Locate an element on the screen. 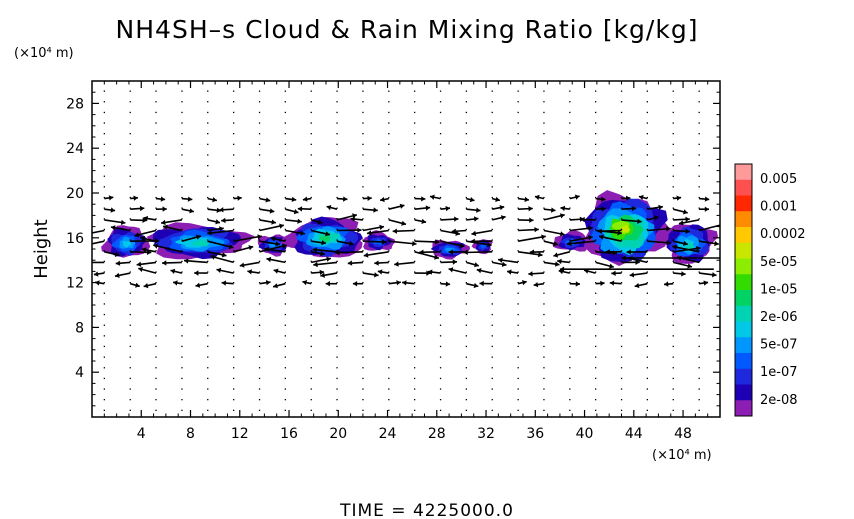 Image resolution: width=854 pixels, height=519 pixels. legend-swatch is located at coordinates (743, 298).